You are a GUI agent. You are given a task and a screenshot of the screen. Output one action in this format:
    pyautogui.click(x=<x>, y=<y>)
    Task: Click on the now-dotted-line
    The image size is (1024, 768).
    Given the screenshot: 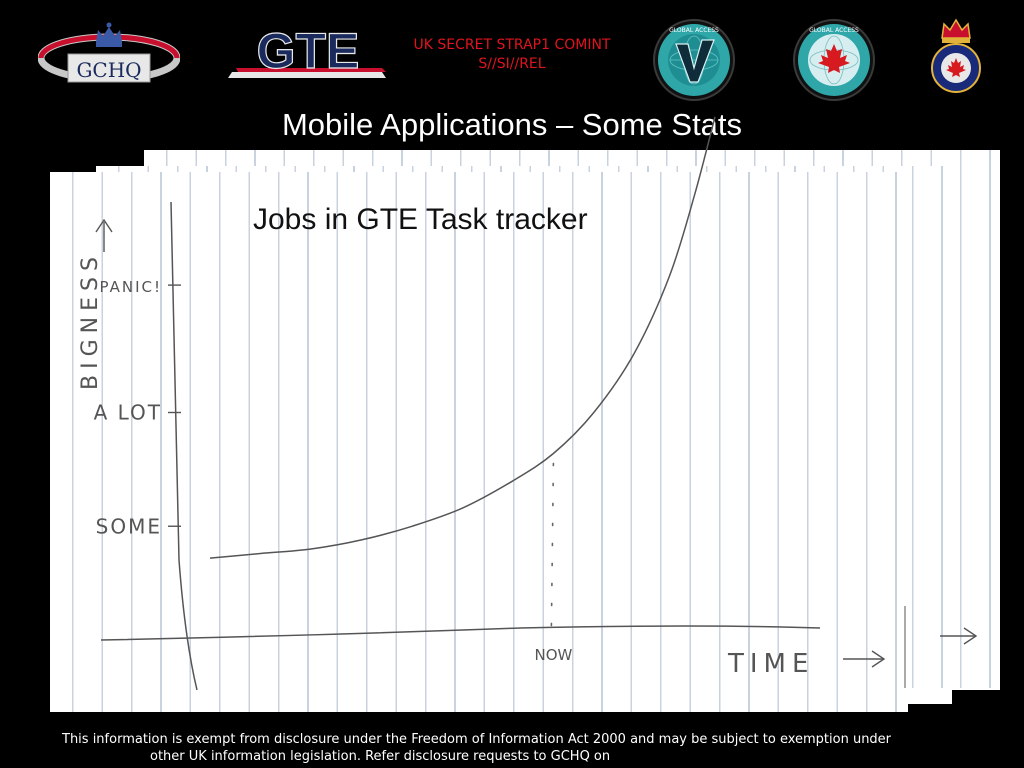 What is the action you would take?
    pyautogui.click(x=552, y=544)
    